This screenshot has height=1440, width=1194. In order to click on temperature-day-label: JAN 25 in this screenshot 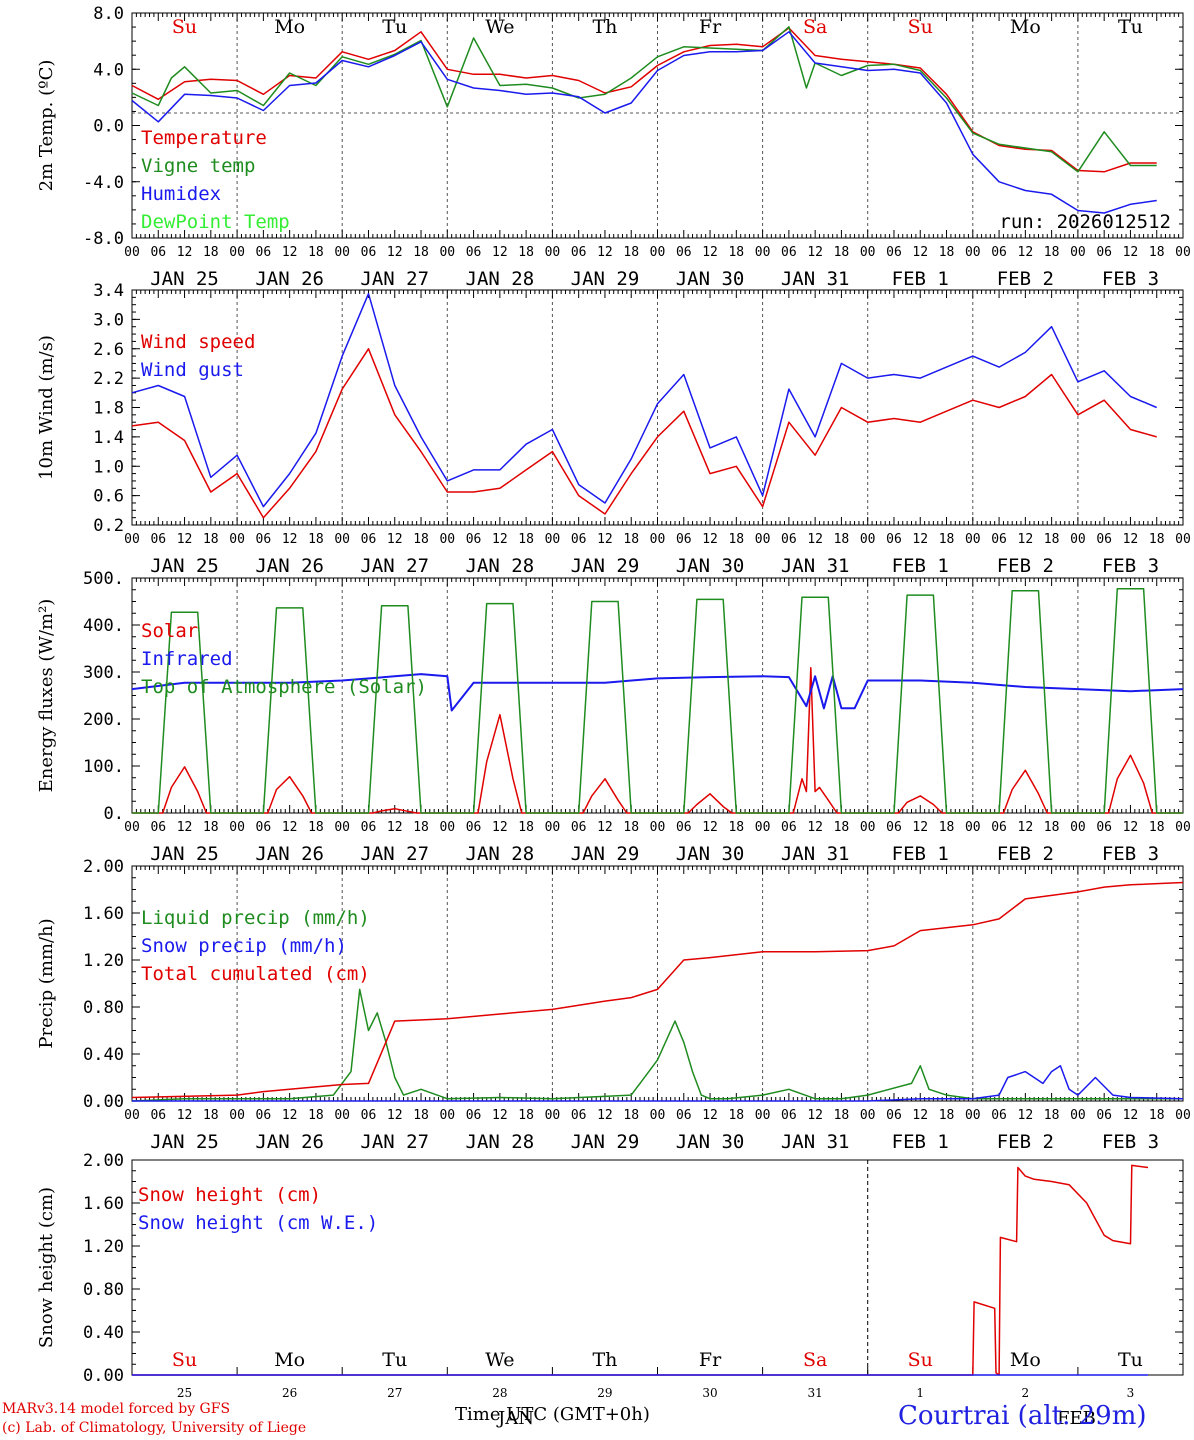, I will do `click(184, 279)`.